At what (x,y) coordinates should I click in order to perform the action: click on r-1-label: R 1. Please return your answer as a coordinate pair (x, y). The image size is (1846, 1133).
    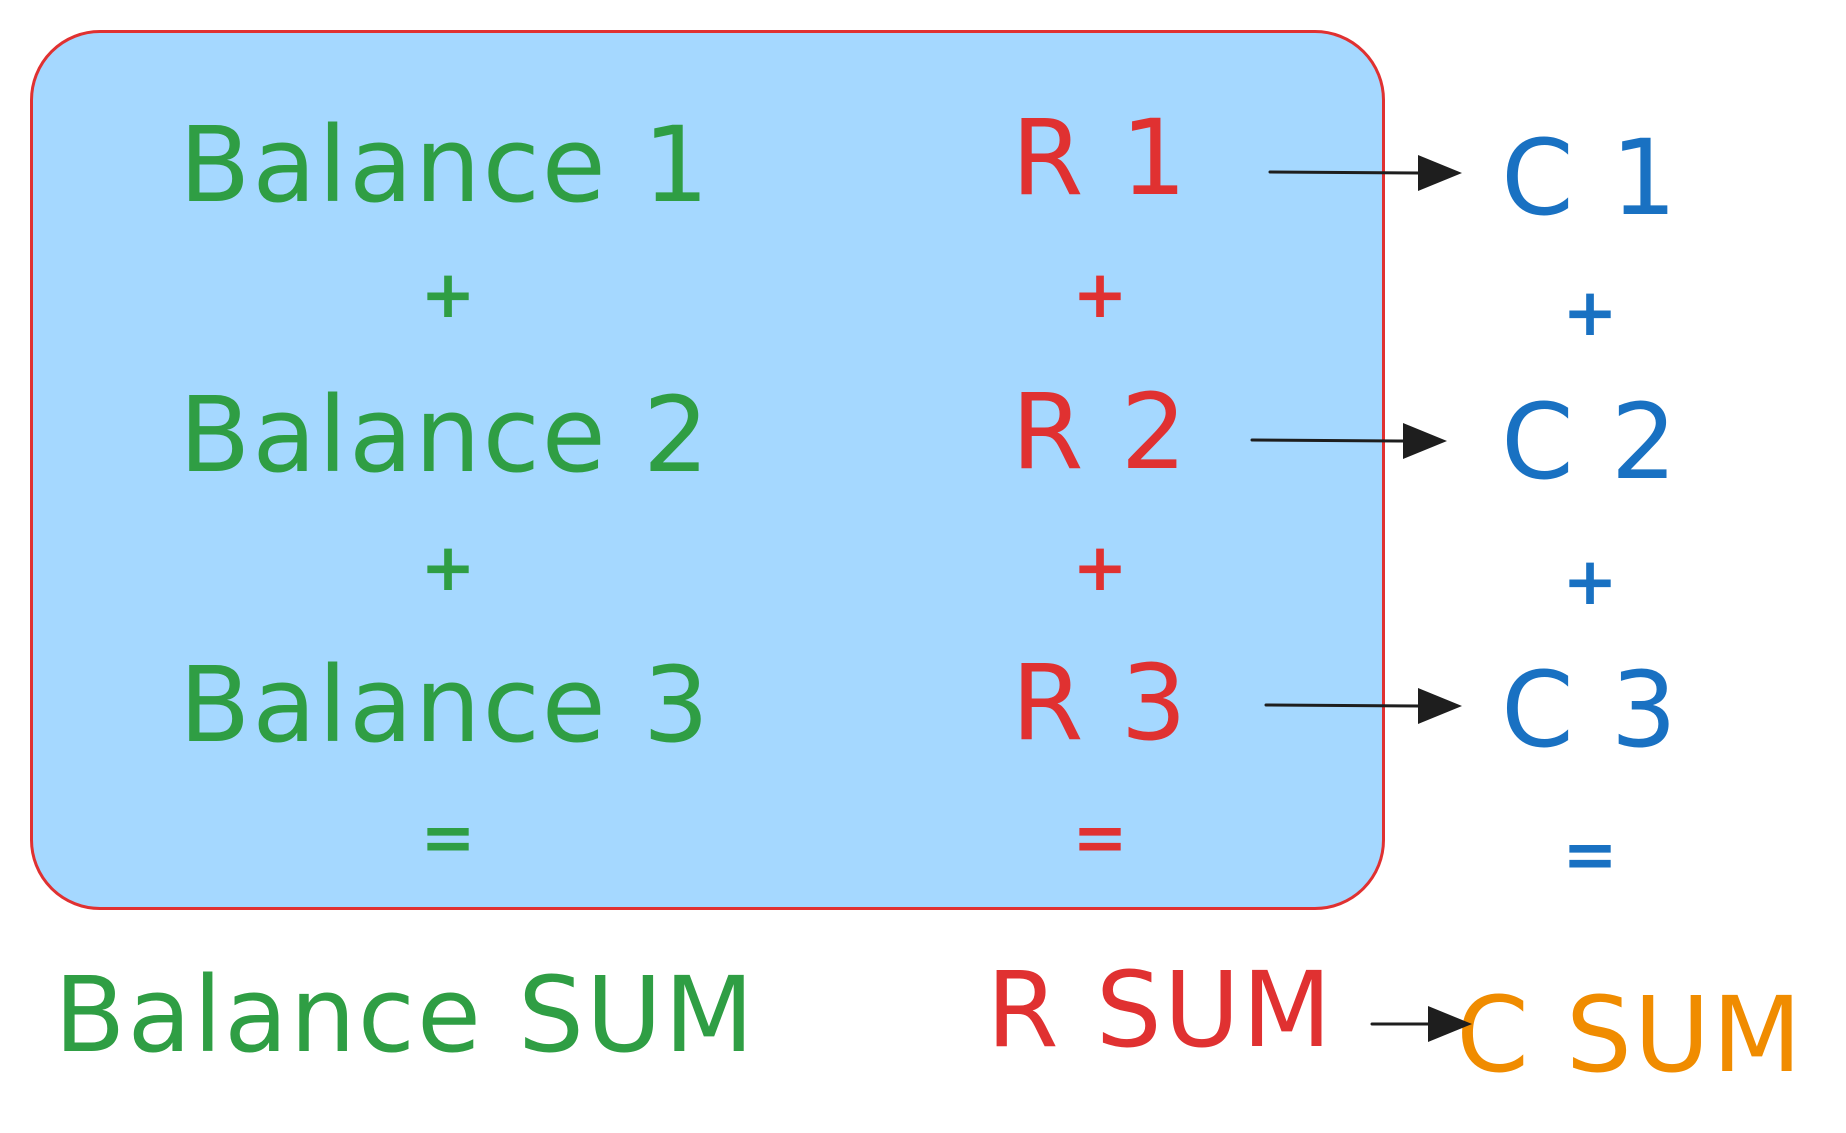
    Looking at the image, I should click on (1100, 158).